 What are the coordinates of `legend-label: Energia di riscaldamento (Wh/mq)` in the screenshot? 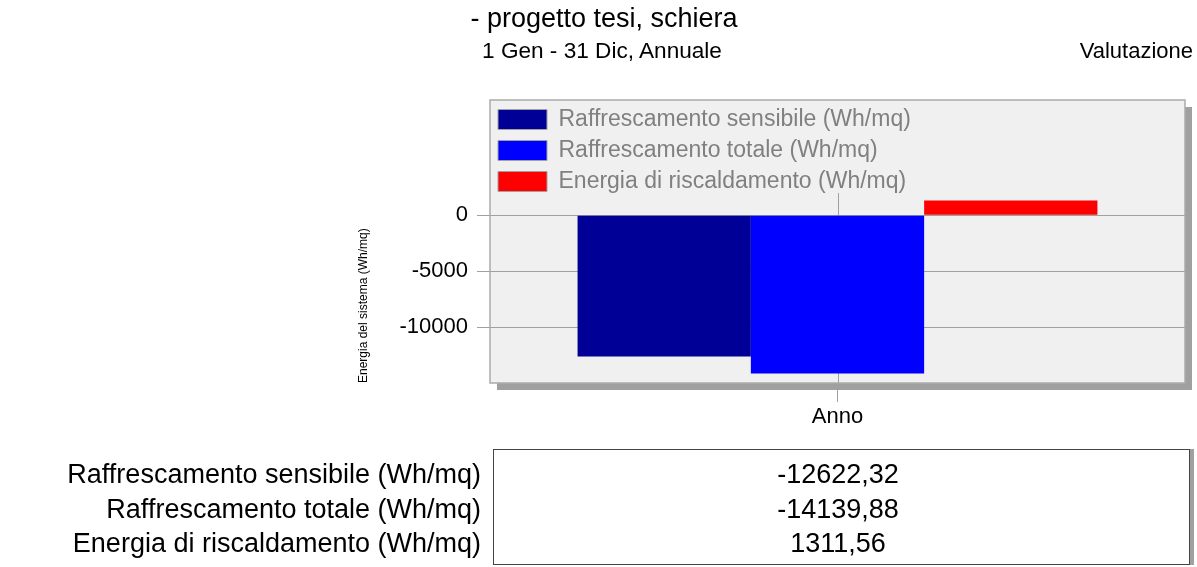 It's located at (732, 179).